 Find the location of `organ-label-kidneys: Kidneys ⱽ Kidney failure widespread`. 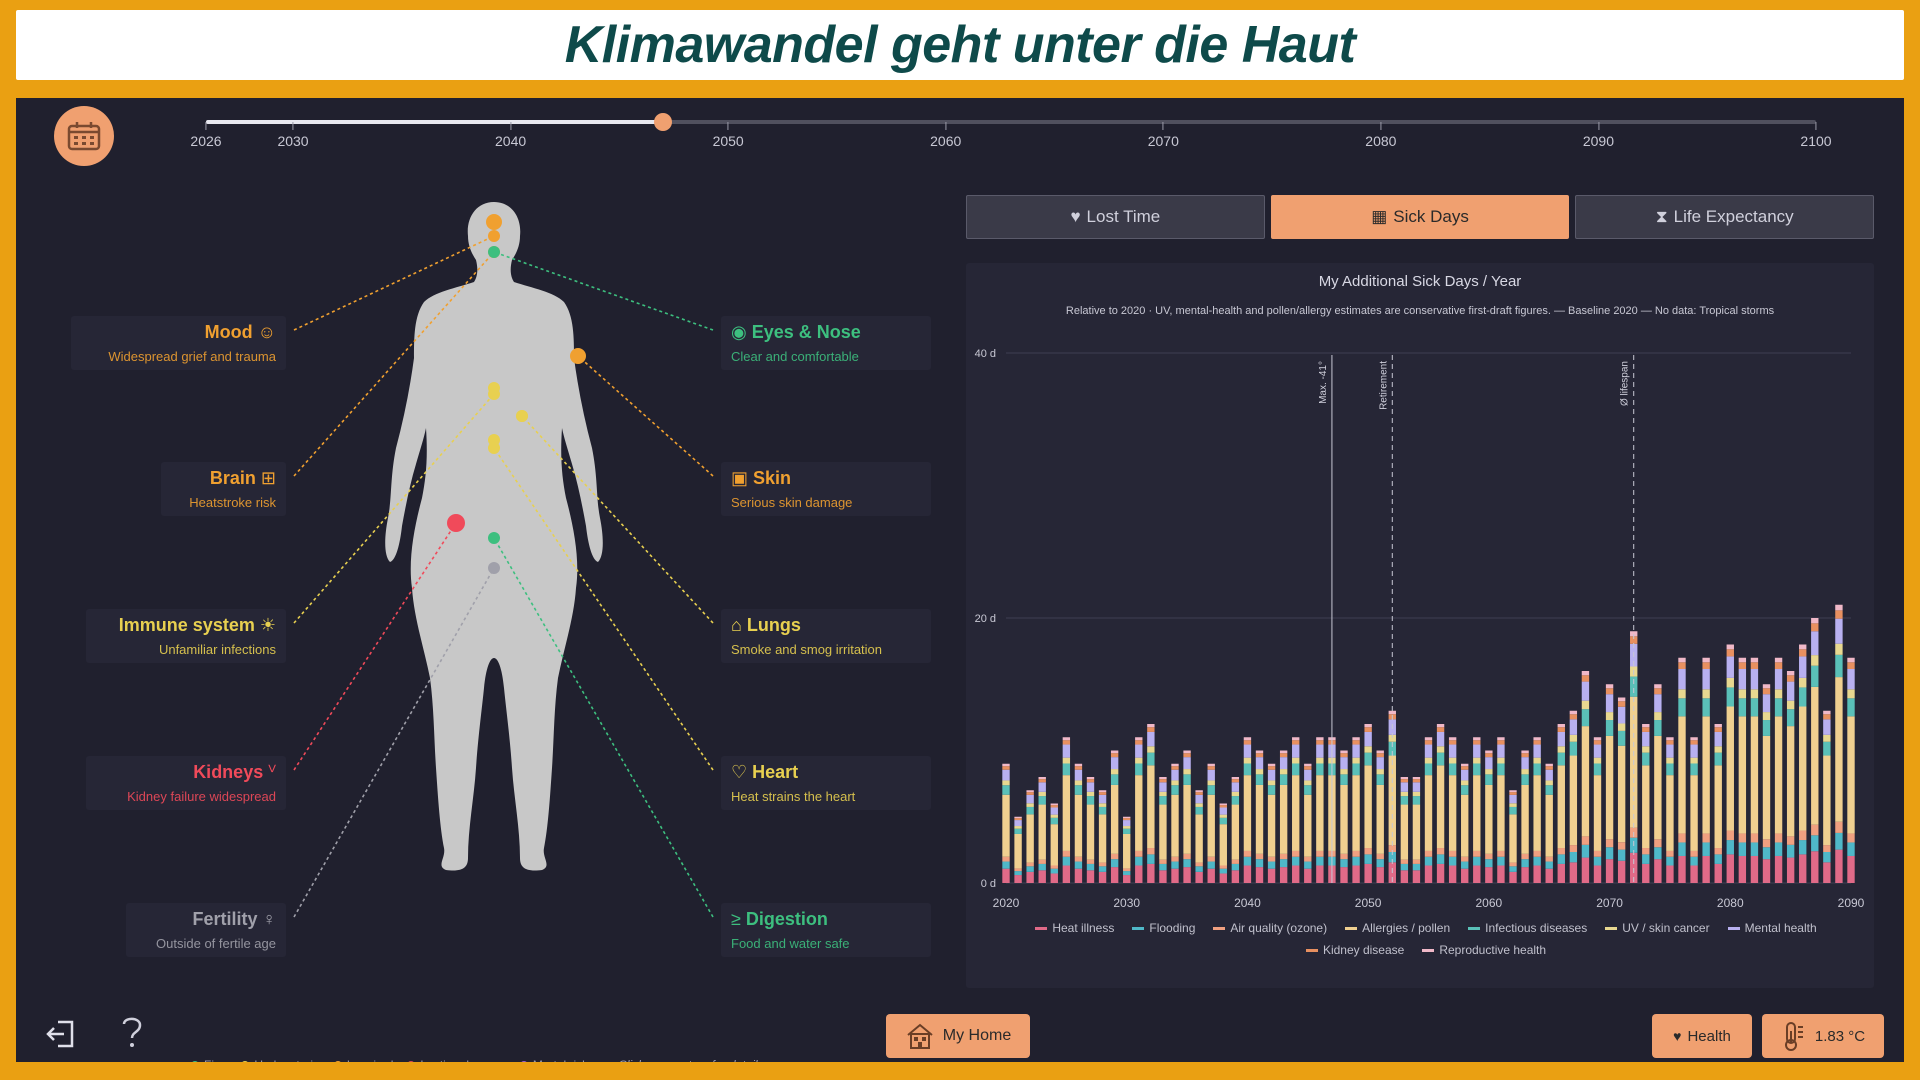

organ-label-kidneys: Kidneys ⱽ Kidney failure widespread is located at coordinates (186, 783).